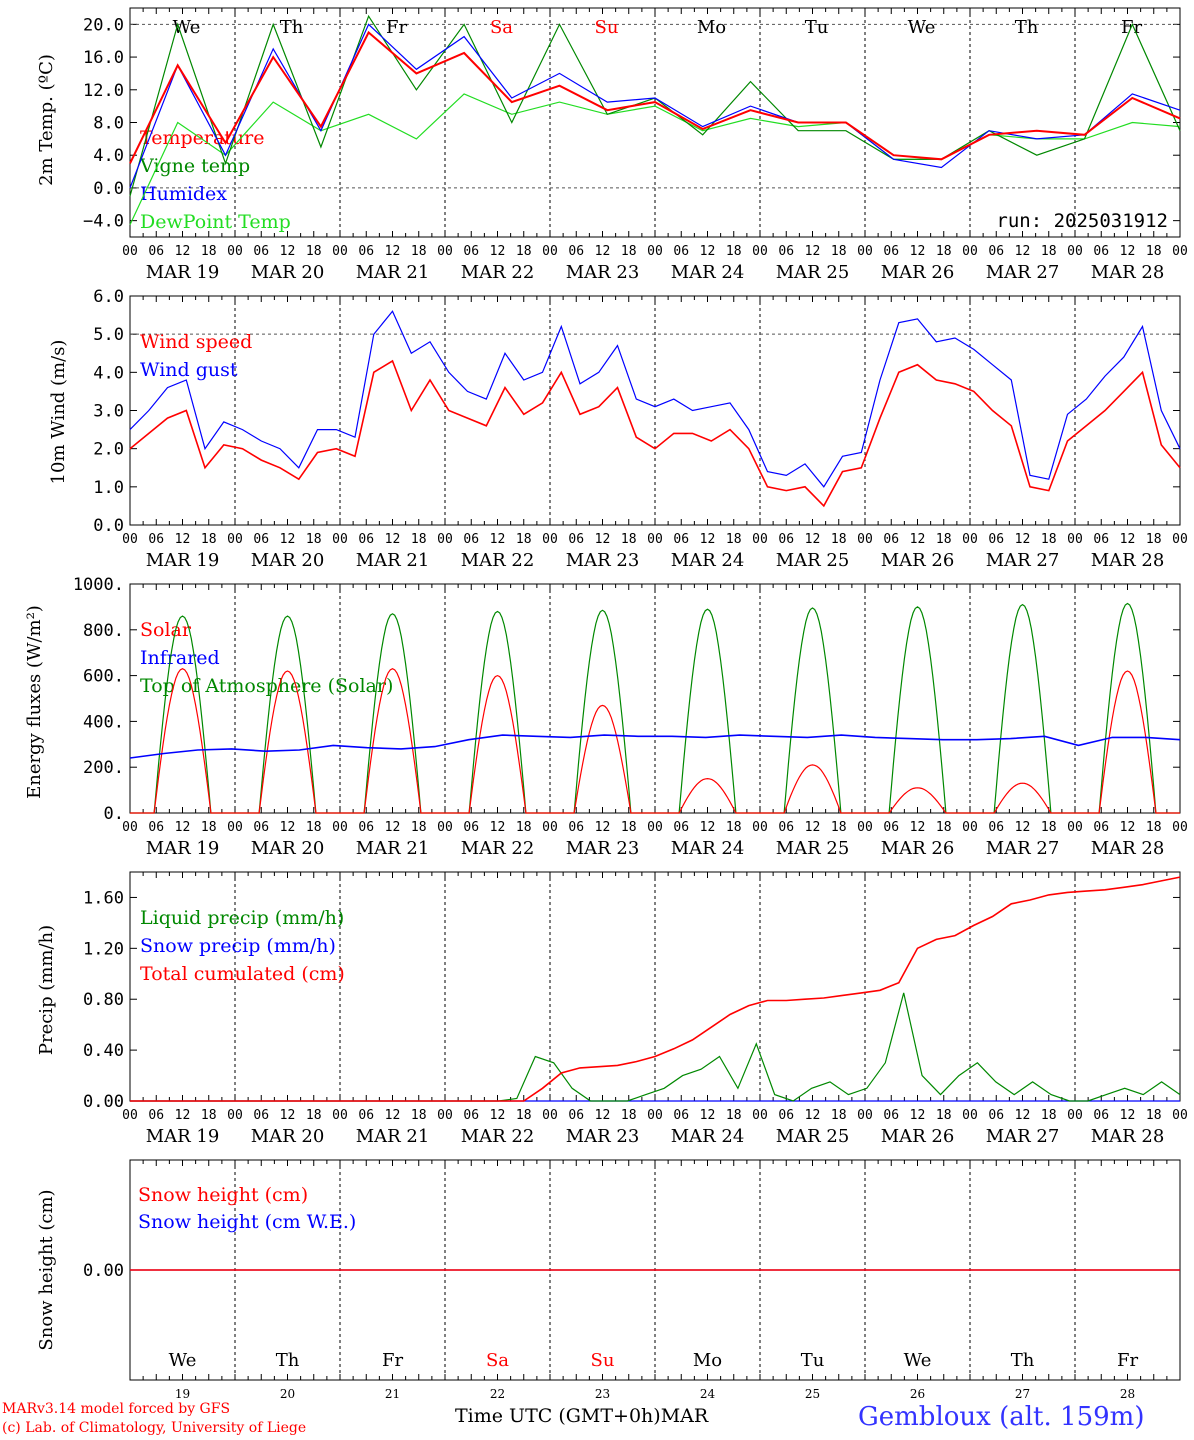  I want to click on ylabel-temp: 2m Temp. (ºC), so click(46, 120).